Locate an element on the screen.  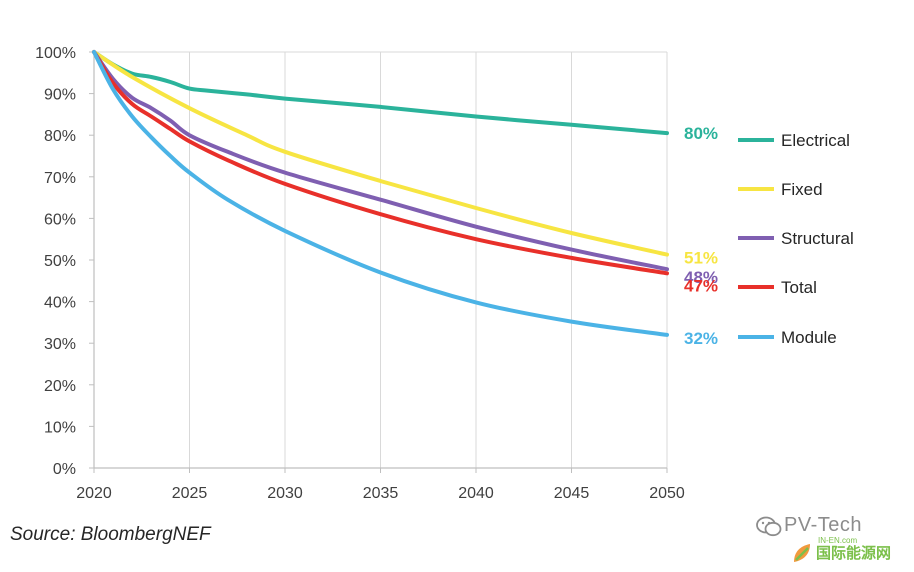
end-label-module: 32% is located at coordinates (701, 338).